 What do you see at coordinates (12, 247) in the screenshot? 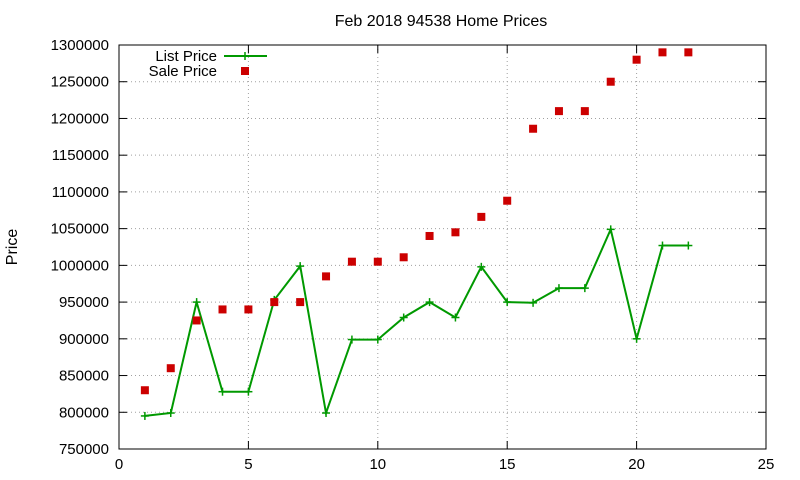
I see `y-axis-label: Price` at bounding box center [12, 247].